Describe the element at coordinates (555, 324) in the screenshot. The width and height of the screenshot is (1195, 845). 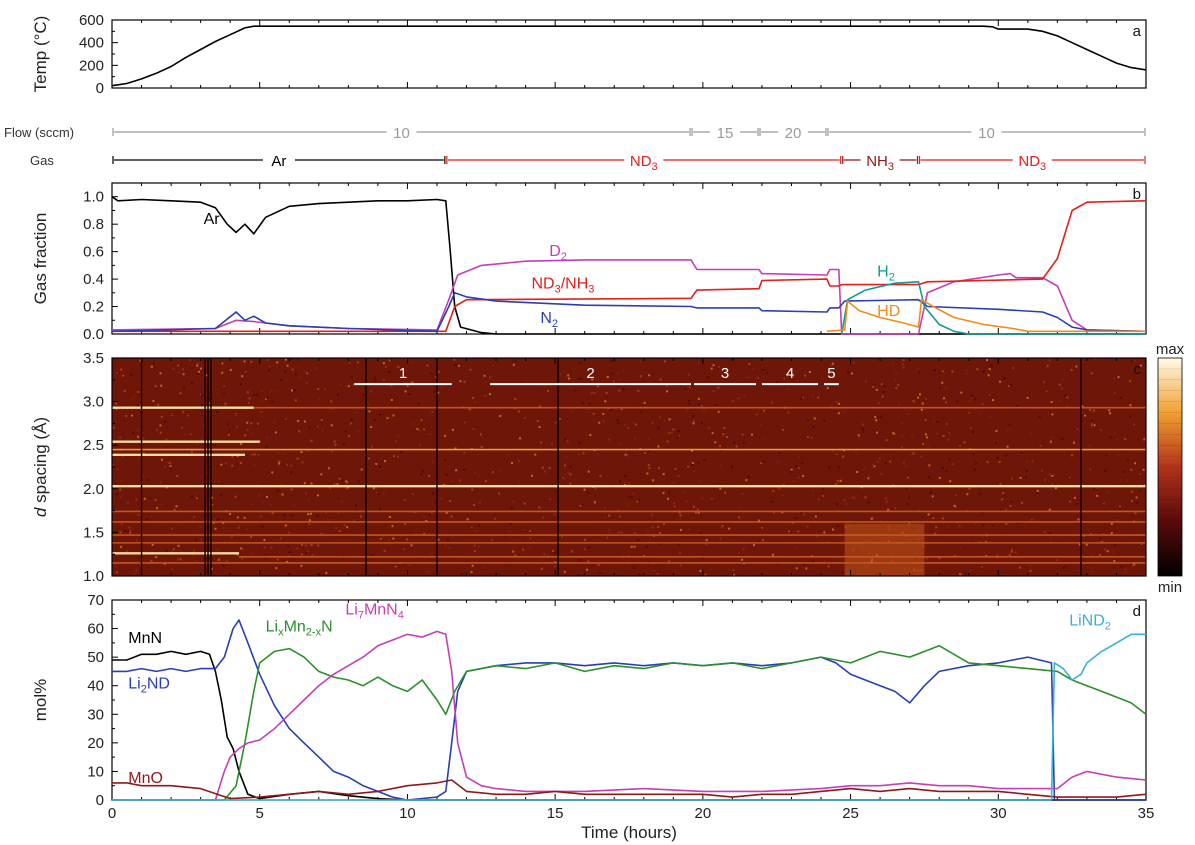
I see `panel-b-series-label-3-sub: 2` at that location.